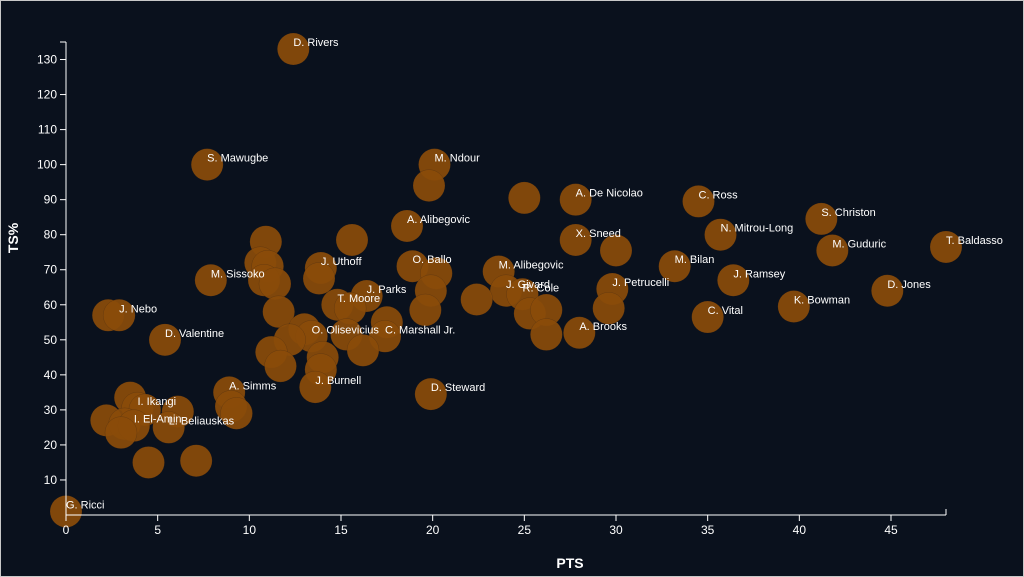 Image resolution: width=1024 pixels, height=577 pixels. What do you see at coordinates (759, 274) in the screenshot?
I see `point-label: J. Ramsey` at bounding box center [759, 274].